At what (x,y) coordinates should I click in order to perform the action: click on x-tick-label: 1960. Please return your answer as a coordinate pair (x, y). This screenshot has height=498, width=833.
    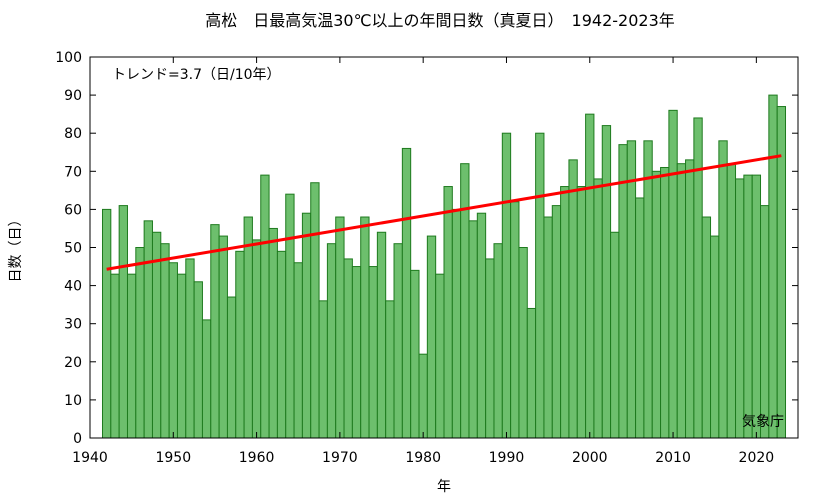
    Looking at the image, I should click on (257, 458).